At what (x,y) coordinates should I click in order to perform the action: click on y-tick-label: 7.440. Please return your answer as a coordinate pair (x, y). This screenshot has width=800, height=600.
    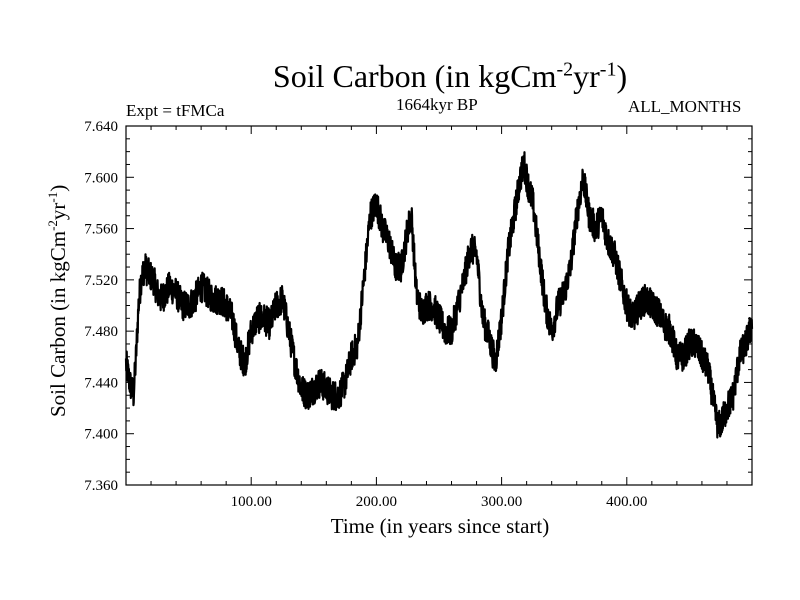
    Looking at the image, I should click on (101, 383).